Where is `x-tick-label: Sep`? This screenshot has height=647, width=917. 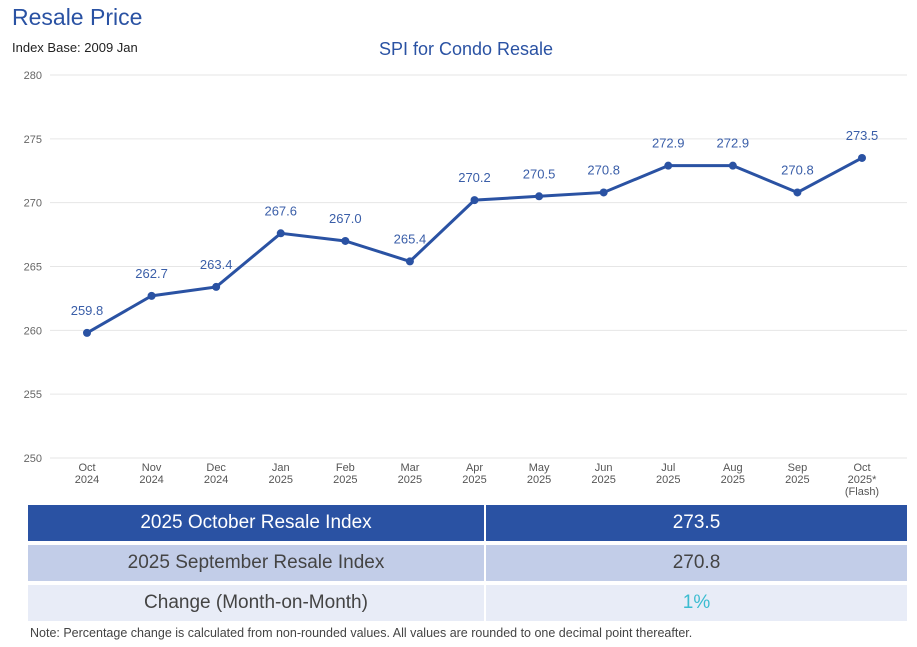
x-tick-label: Sep is located at coordinates (798, 468).